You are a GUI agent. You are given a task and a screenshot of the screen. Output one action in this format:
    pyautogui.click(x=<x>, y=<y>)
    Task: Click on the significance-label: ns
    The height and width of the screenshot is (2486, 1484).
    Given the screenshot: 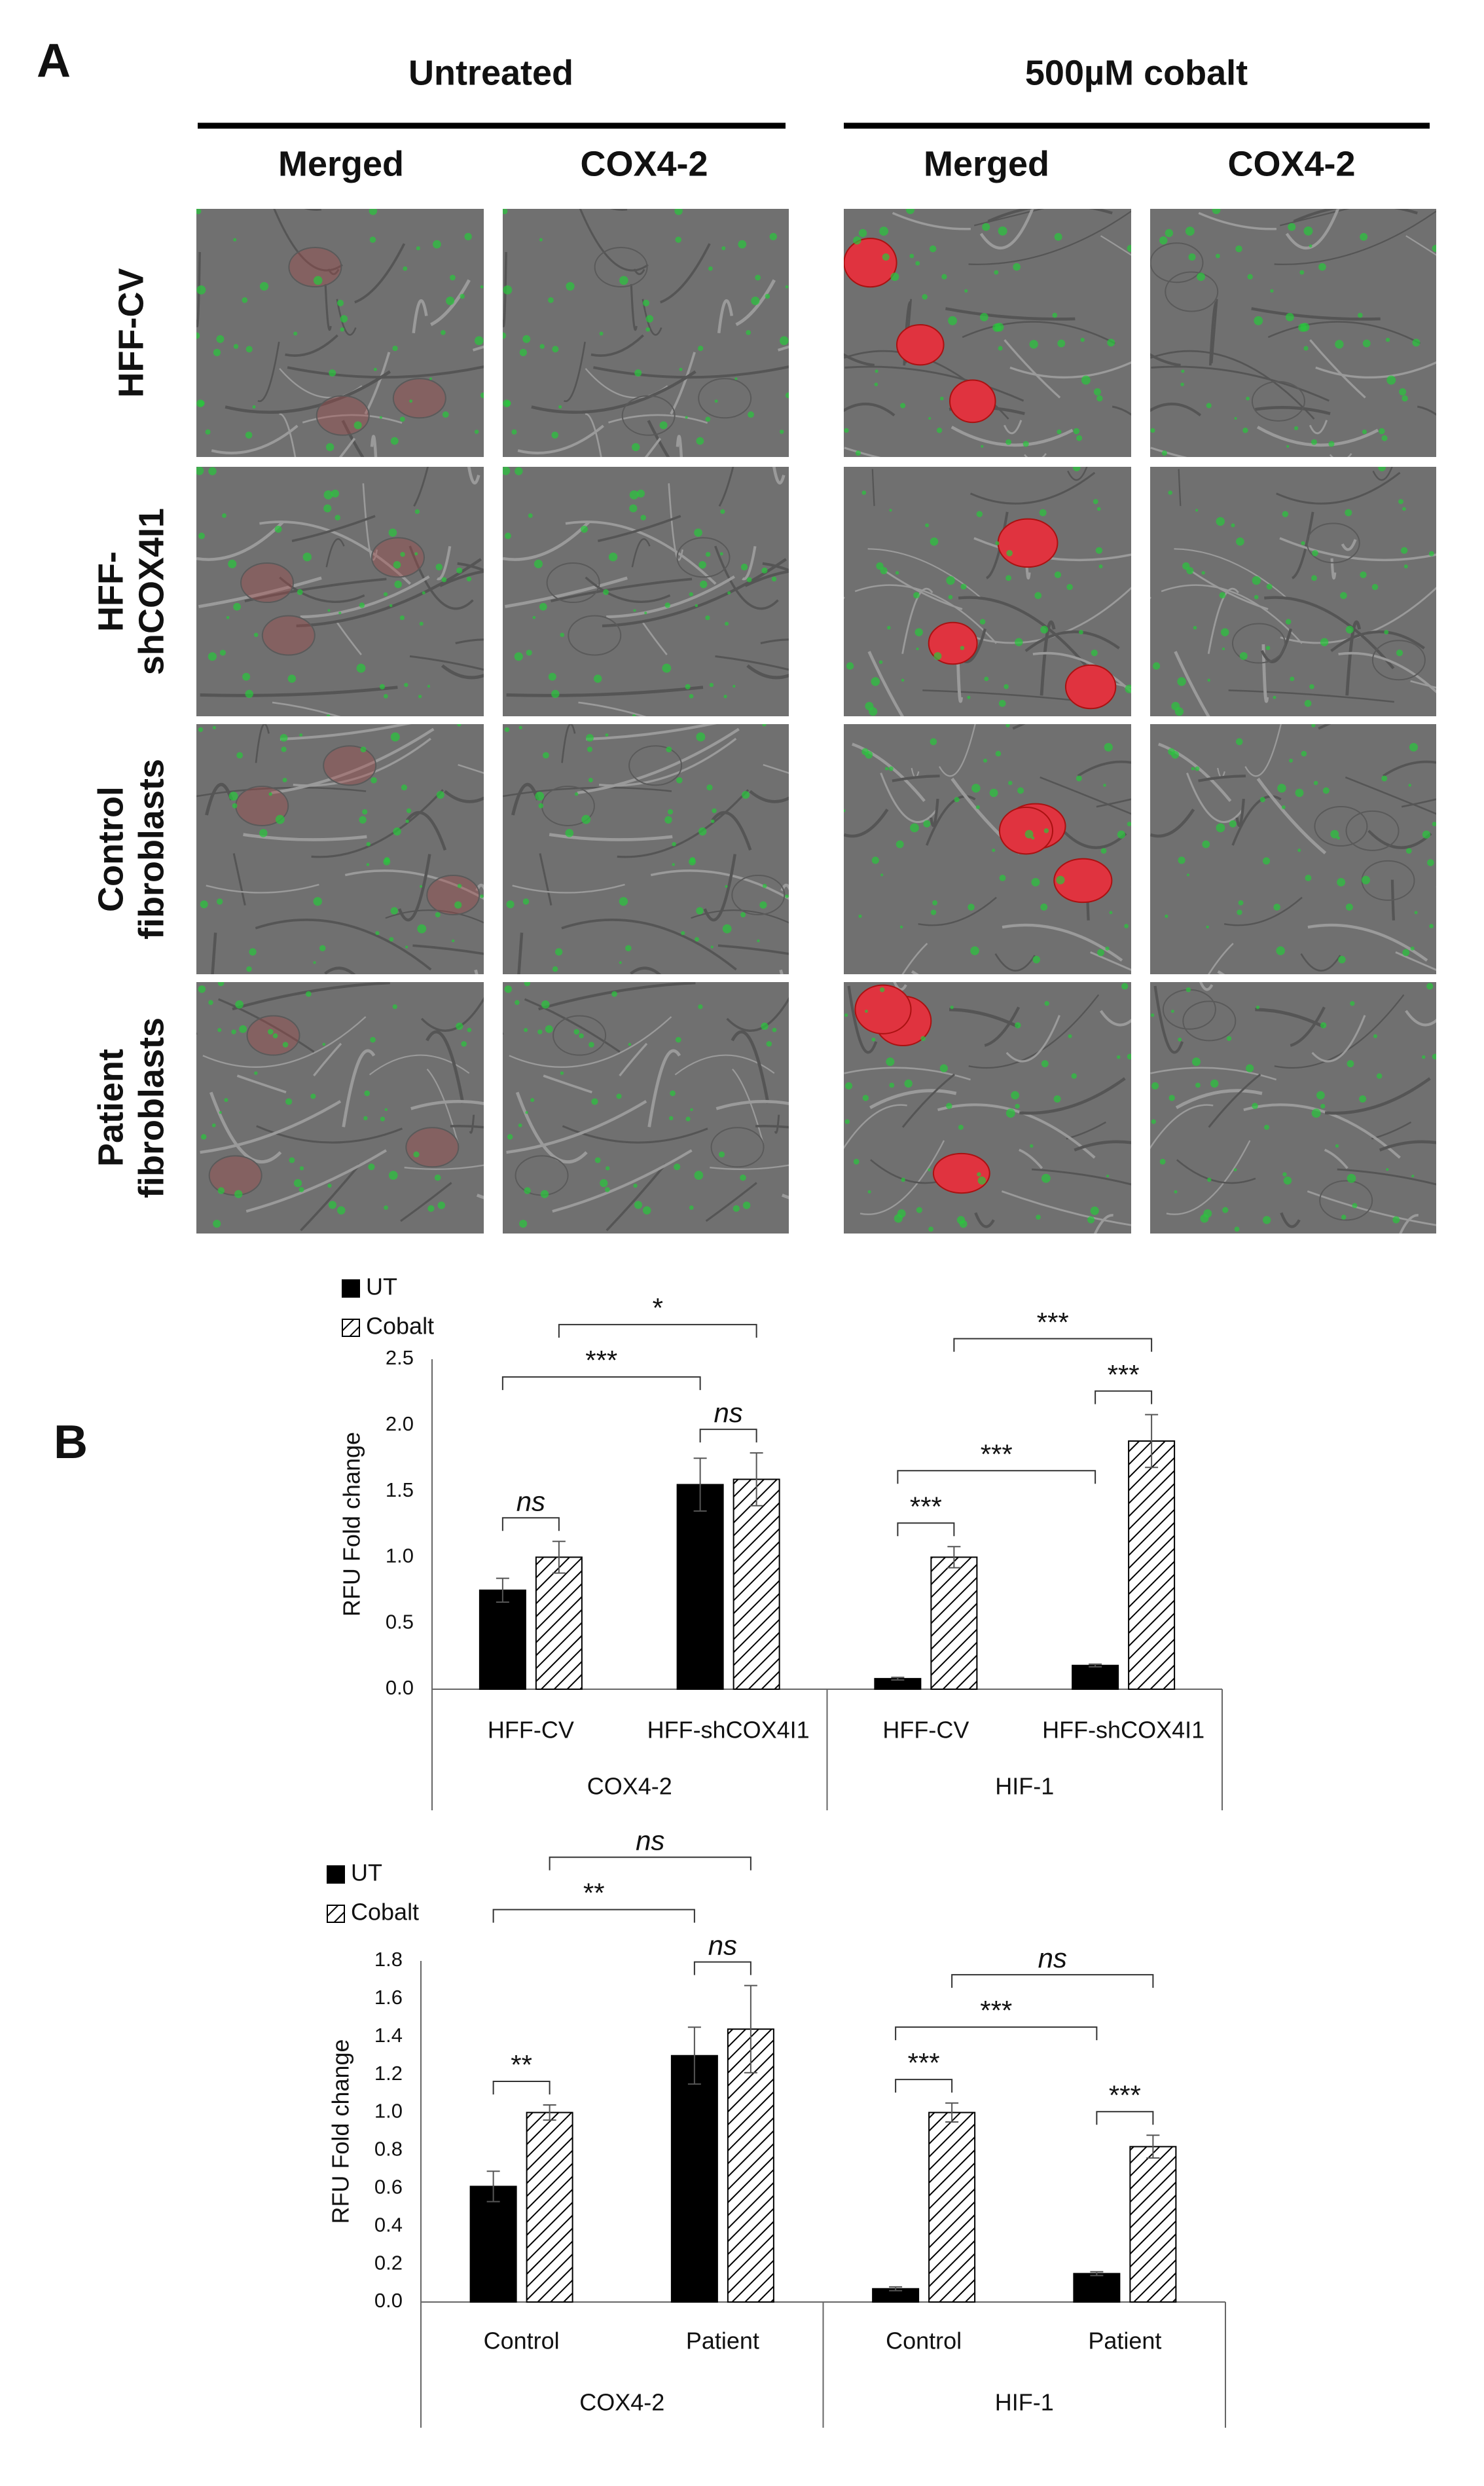 What is the action you would take?
    pyautogui.click(x=650, y=1840)
    